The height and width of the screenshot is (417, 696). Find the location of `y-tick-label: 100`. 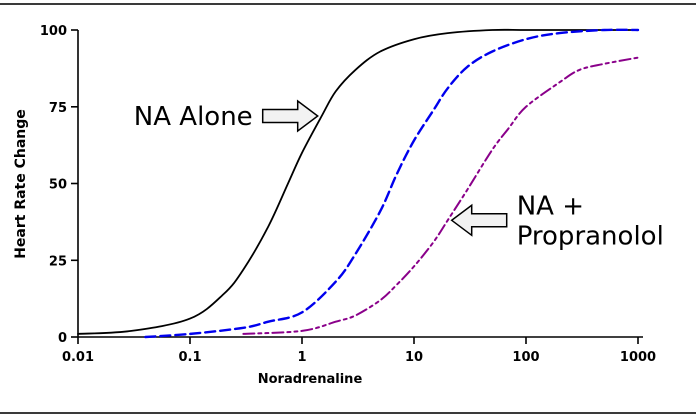

y-tick-label: 100 is located at coordinates (53, 31).